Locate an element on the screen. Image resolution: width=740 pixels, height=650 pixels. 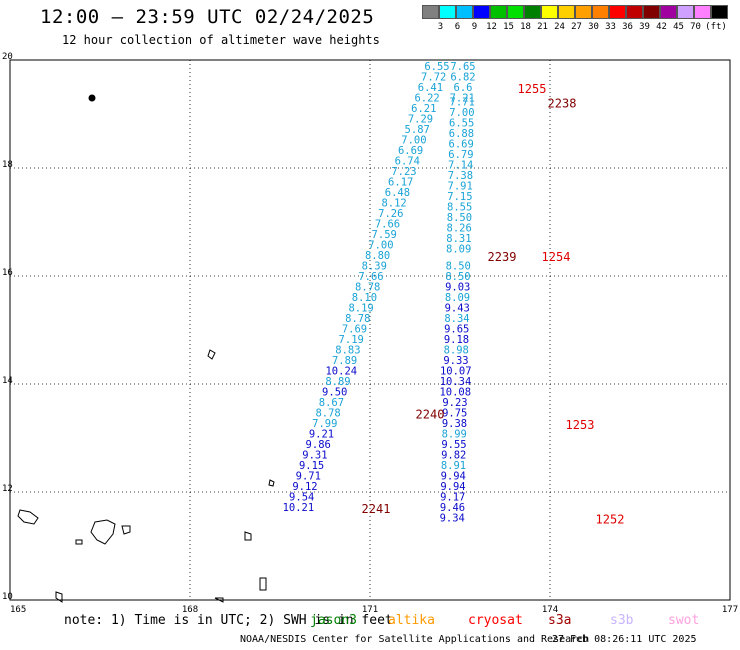
wave-height-value: 8.12 is located at coordinates (393, 204).